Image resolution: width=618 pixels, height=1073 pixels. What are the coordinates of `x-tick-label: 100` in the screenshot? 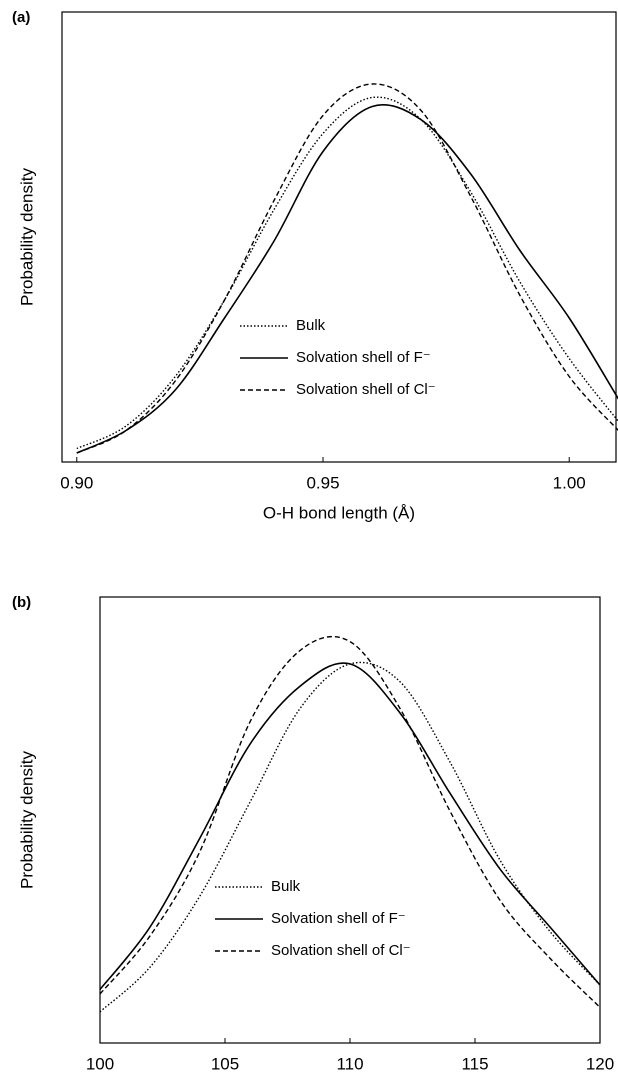 It's located at (100, 1063).